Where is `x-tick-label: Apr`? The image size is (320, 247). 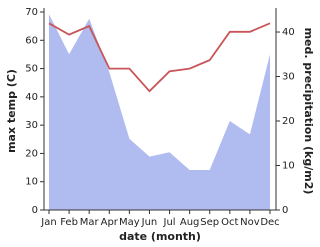
x-tick-label: Apr is located at coordinates (110, 222).